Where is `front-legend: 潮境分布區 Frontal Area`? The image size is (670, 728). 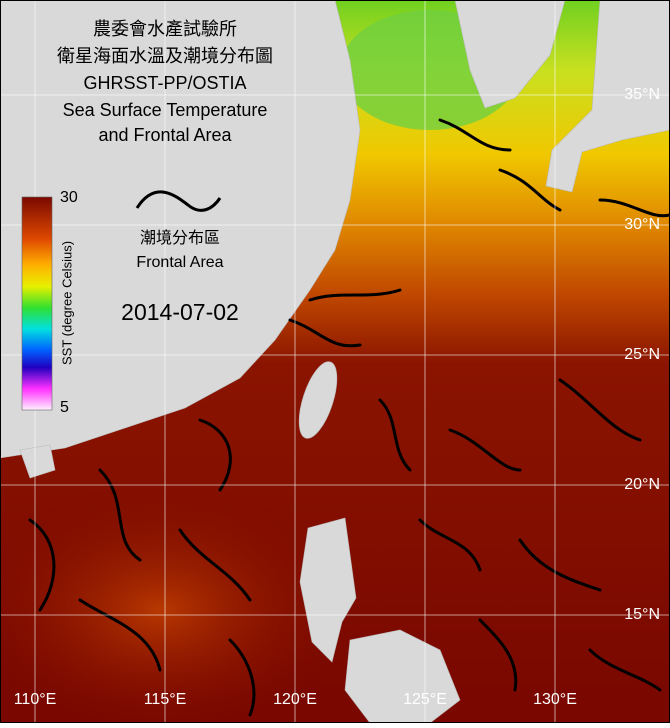 front-legend: 潮境分布區 Frontal Area is located at coordinates (179, 230).